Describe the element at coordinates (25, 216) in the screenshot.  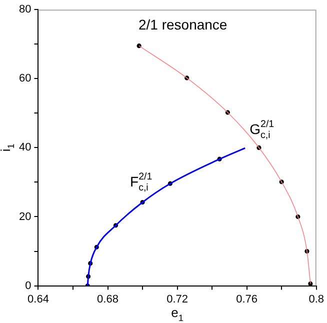
I see `y-tick-label: 20` at that location.